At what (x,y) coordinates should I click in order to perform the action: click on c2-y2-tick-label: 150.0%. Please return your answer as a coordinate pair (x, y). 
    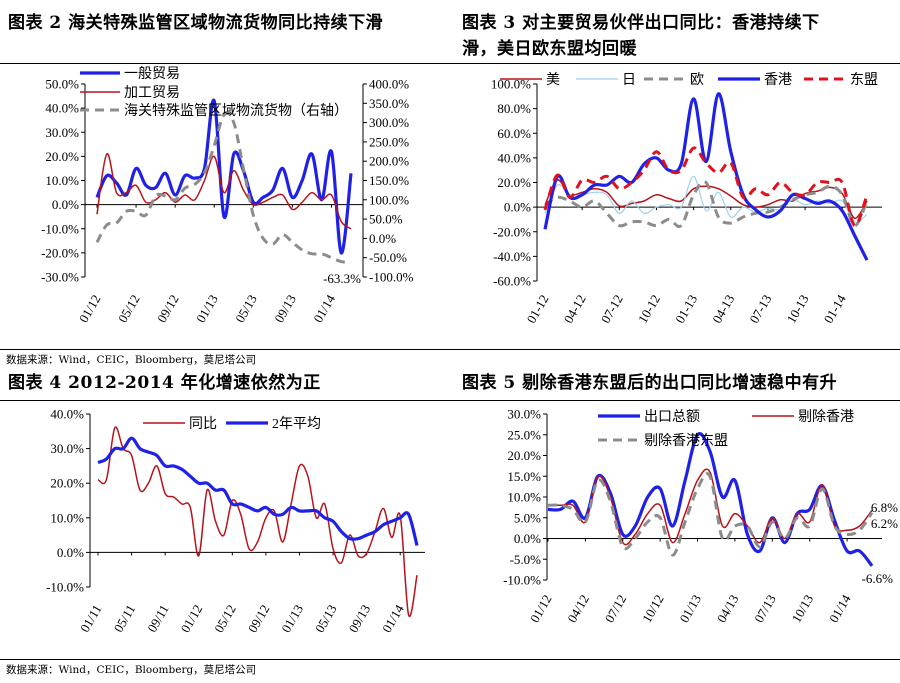
    Looking at the image, I should click on (389, 180).